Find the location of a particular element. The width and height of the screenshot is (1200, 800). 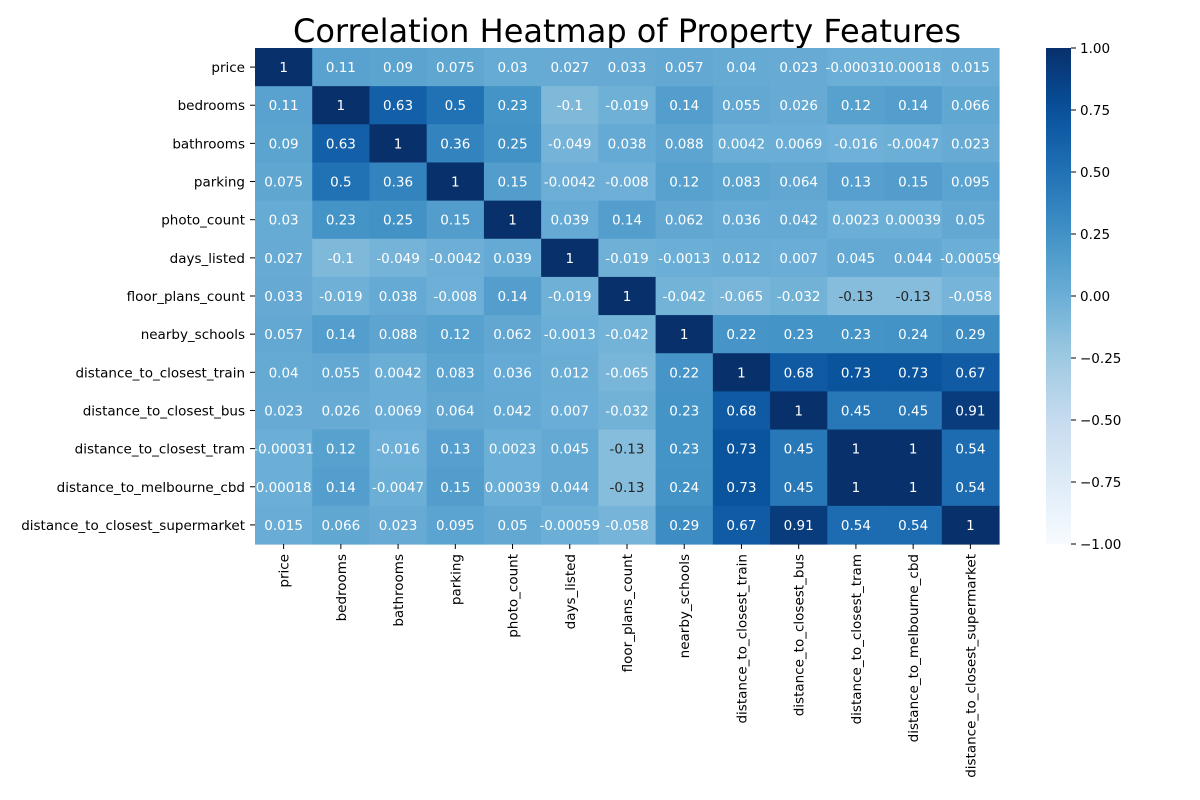

cell-value-label: -0.065 is located at coordinates (742, 297).